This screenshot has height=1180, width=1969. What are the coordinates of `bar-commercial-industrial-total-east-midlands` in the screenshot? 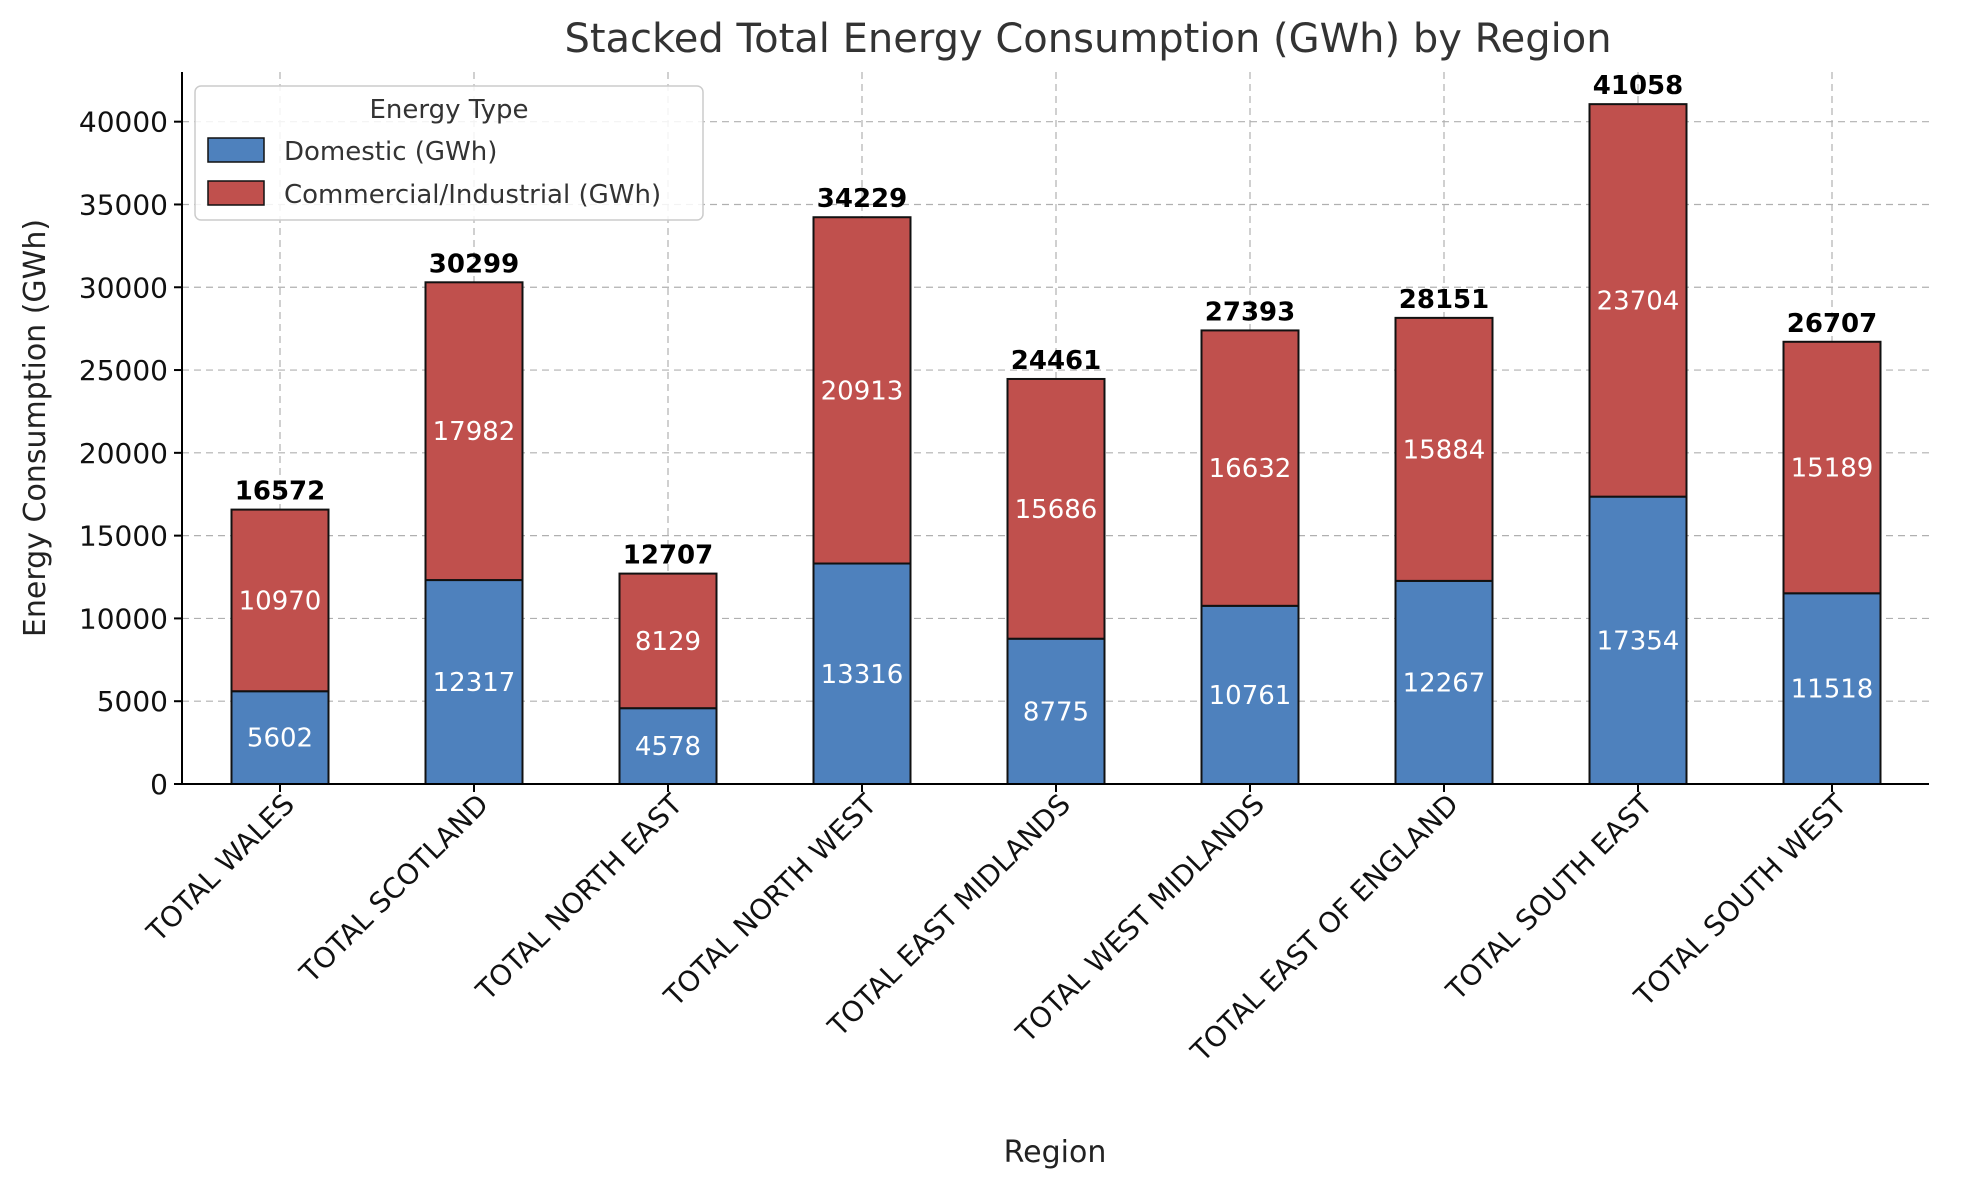 It's located at (1056, 508).